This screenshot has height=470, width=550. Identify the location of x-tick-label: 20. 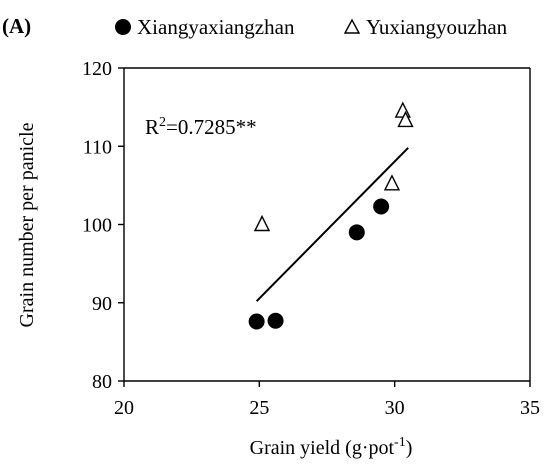
(124, 408).